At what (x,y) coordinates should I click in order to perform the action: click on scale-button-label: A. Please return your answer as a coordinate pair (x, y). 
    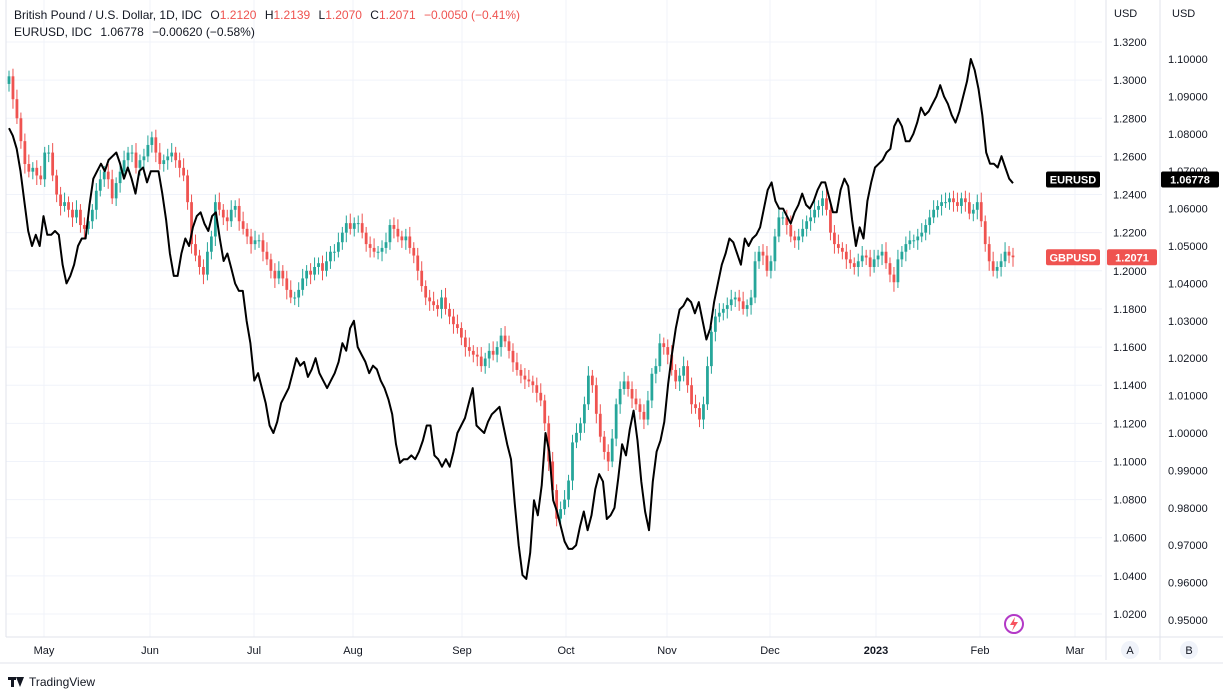
    Looking at the image, I should click on (1130, 651).